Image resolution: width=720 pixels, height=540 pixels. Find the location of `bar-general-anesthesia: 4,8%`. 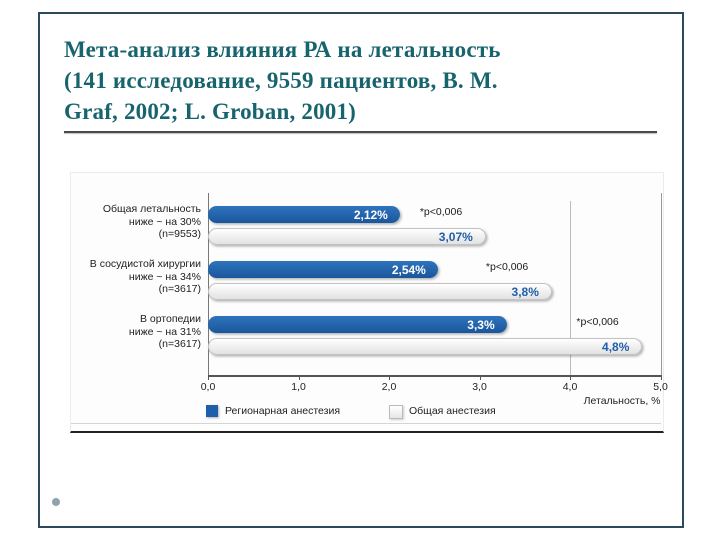

bar-general-anesthesia: 4,8% is located at coordinates (425, 346).